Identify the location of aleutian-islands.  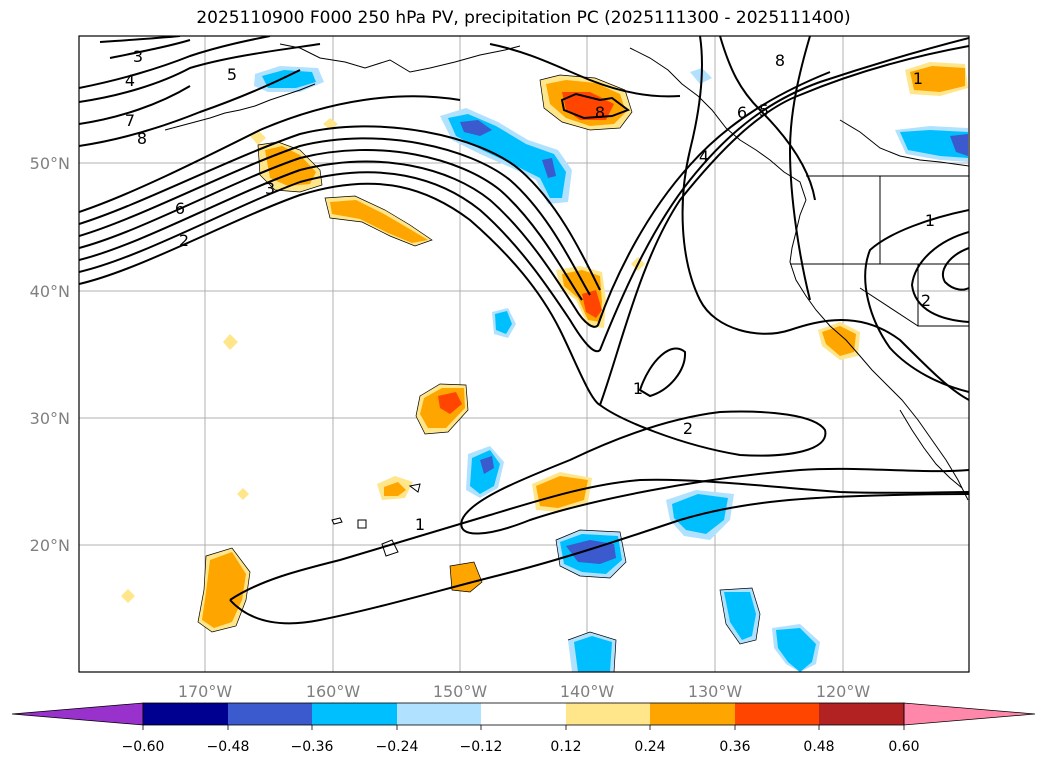
(240, 107).